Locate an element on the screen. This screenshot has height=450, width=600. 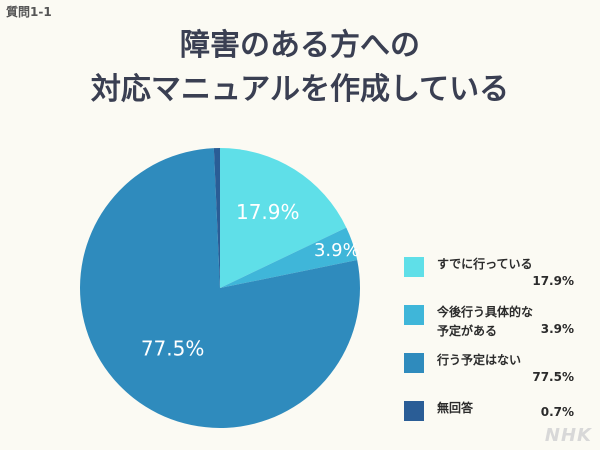
pie-label-none: 77.5% is located at coordinates (173, 349).